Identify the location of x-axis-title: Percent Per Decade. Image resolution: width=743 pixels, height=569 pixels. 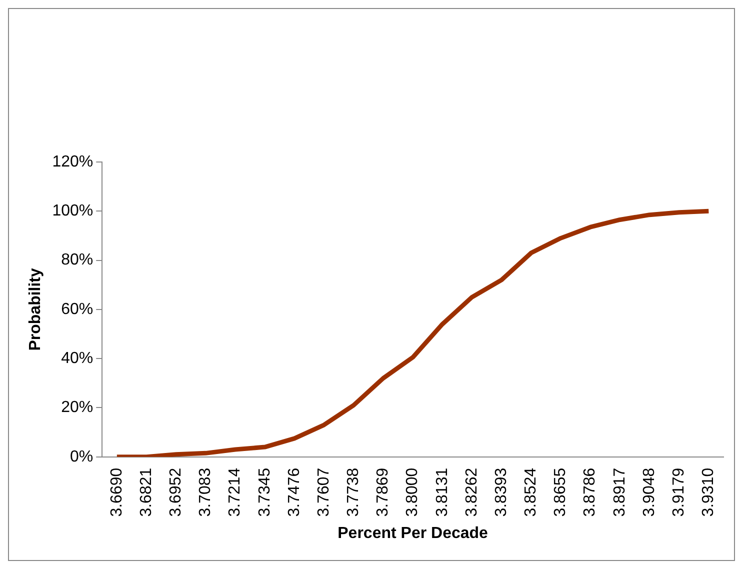
(413, 533).